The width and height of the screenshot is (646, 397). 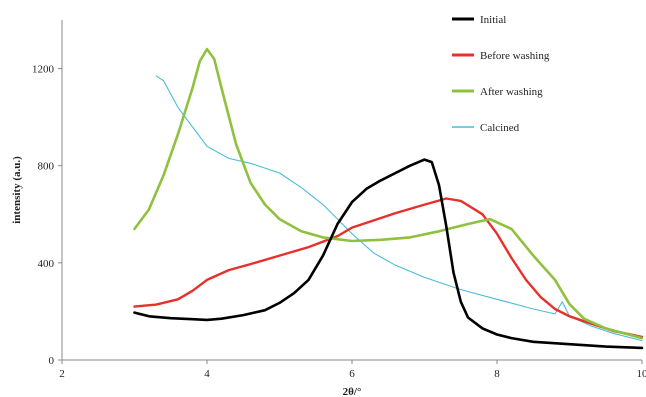 I want to click on x-tick-label: 6, so click(x=352, y=374).